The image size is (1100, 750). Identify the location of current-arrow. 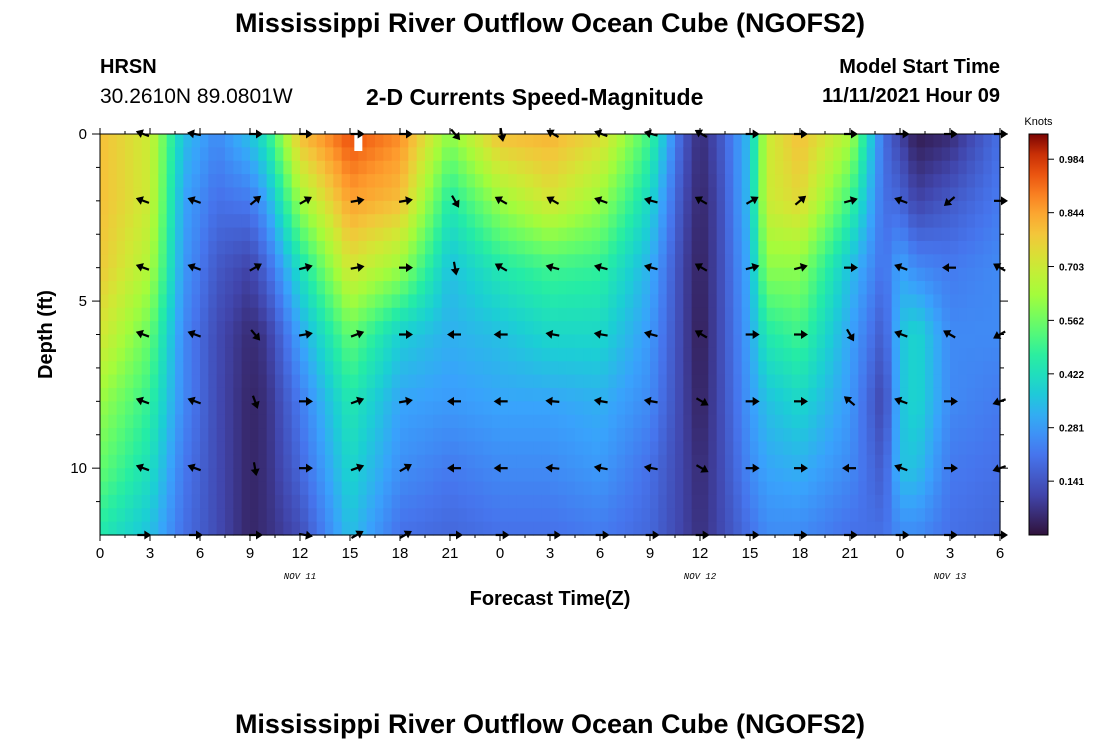
(650, 401).